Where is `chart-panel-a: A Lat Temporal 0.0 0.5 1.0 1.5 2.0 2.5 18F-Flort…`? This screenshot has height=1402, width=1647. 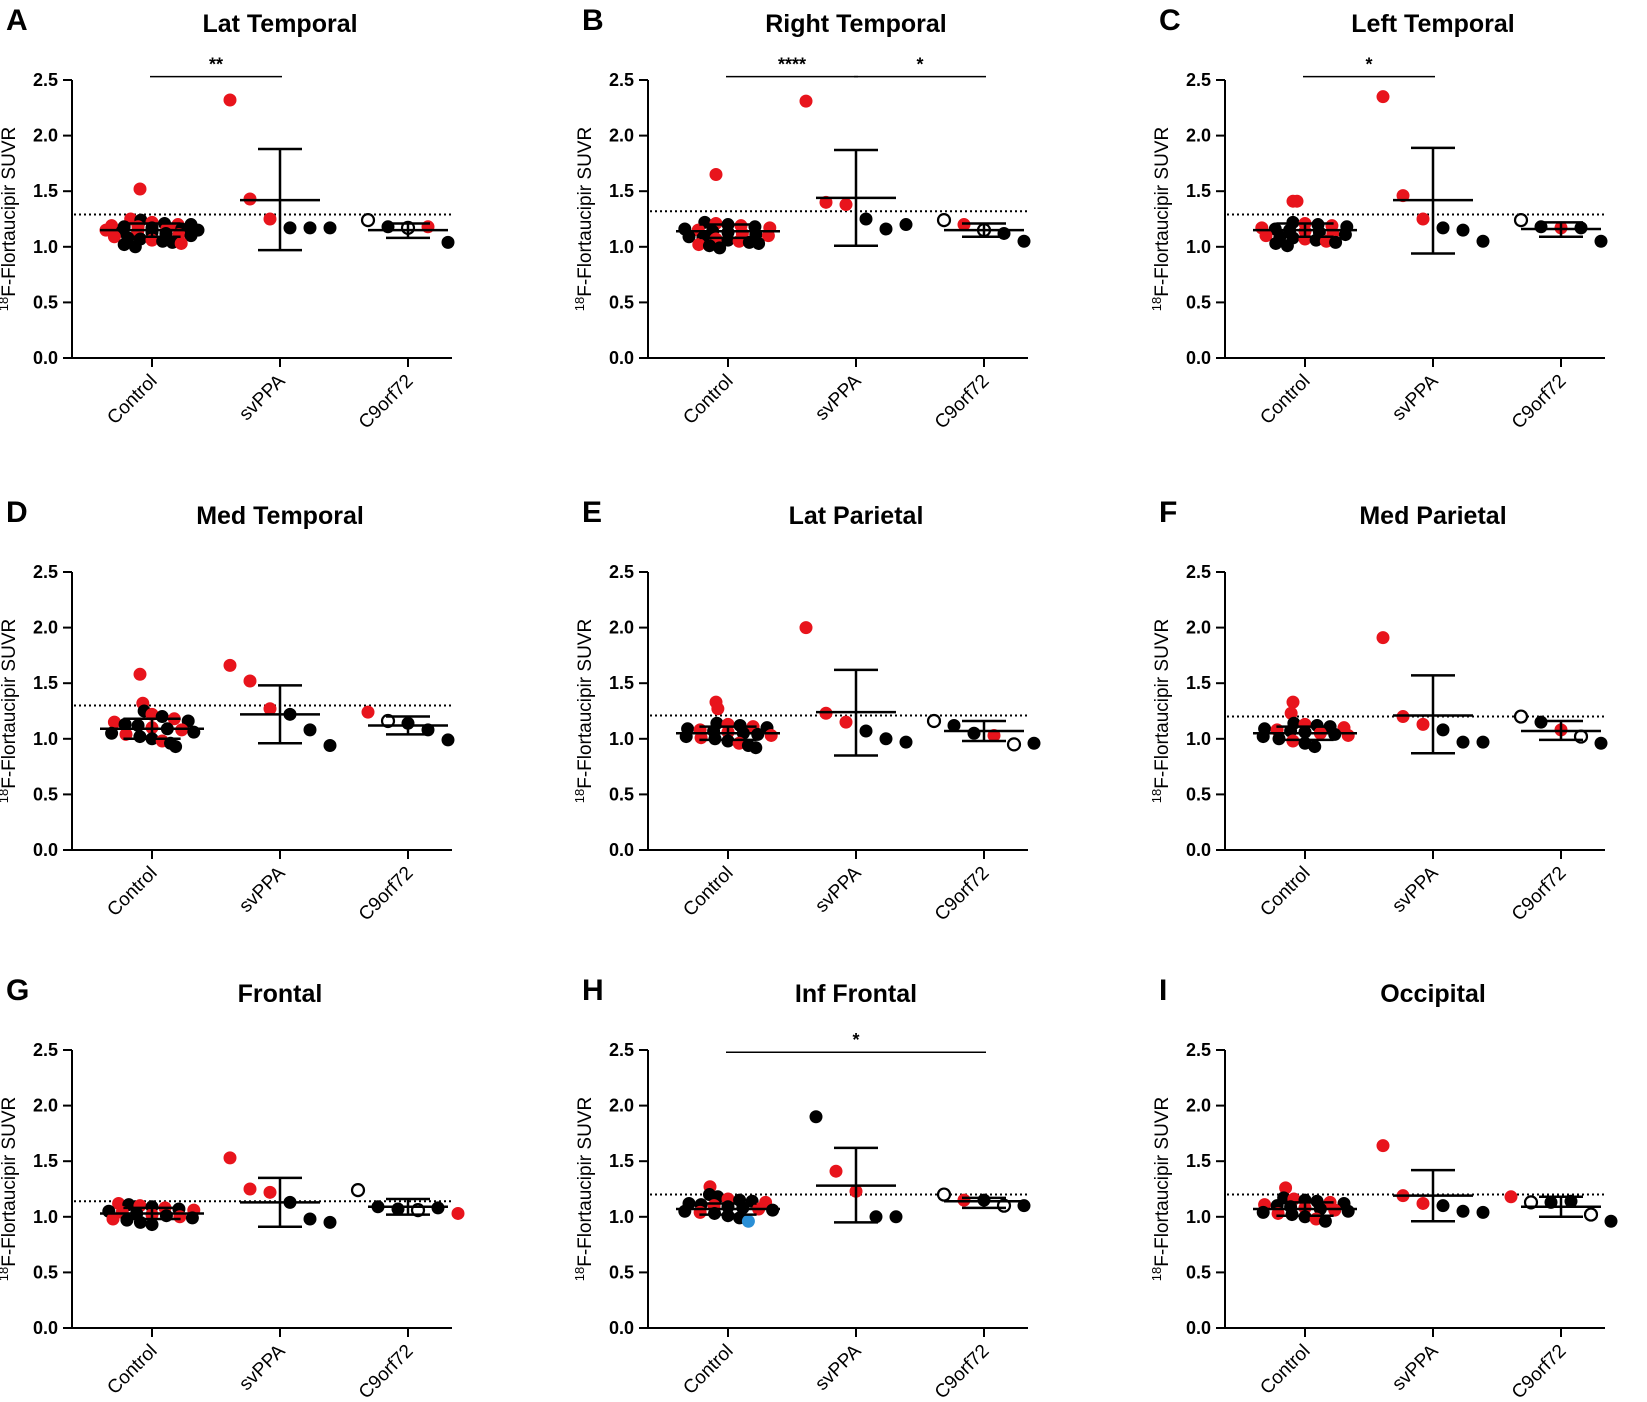
chart-panel-a: A Lat Temporal 0.0 0.5 1.0 1.5 2.0 2.5 18F-Flort… is located at coordinates (227, 219).